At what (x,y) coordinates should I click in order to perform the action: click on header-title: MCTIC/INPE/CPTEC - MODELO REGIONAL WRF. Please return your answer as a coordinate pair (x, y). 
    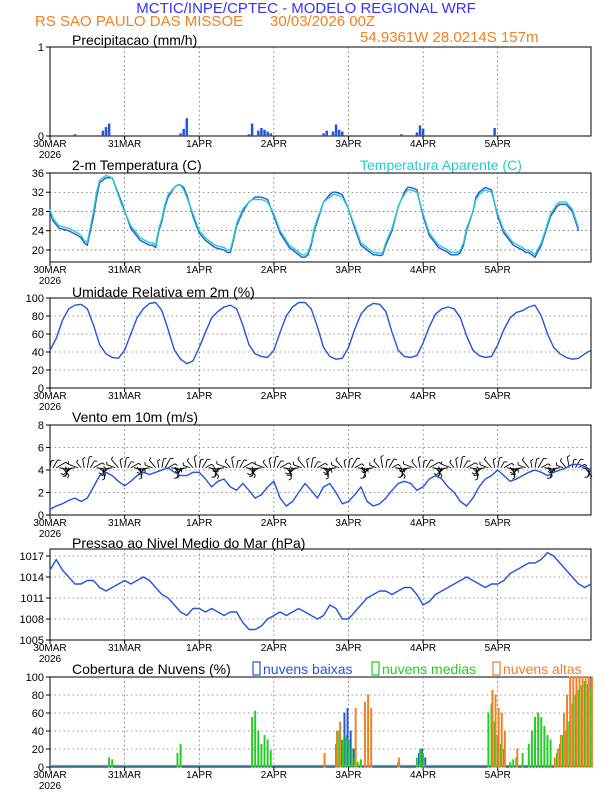
    Looking at the image, I should click on (305, 8).